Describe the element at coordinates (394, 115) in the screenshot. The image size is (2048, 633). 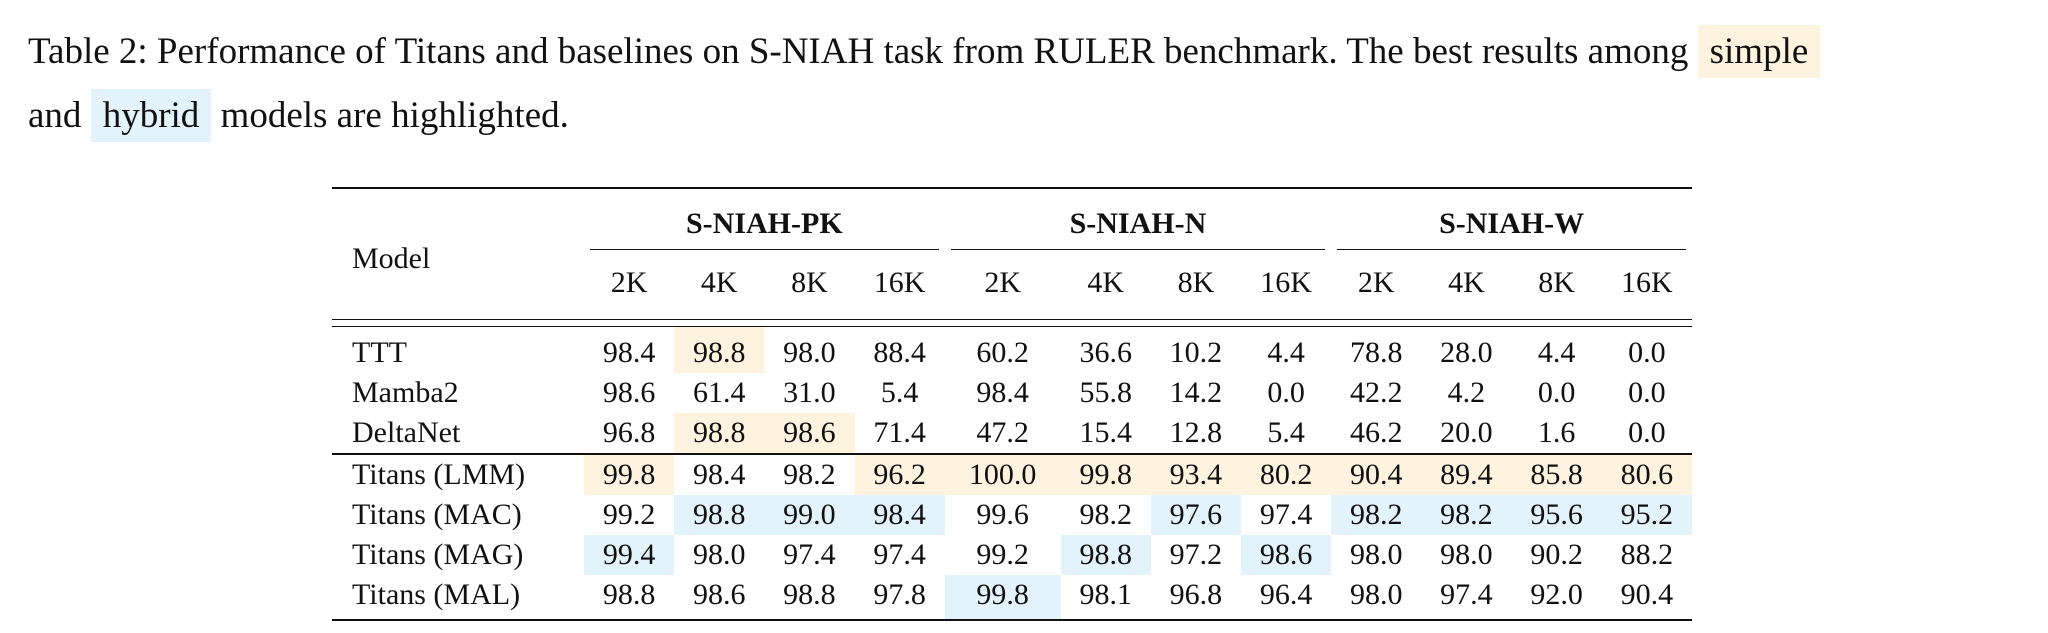
I see `caption-text-end: models are highlighted.` at that location.